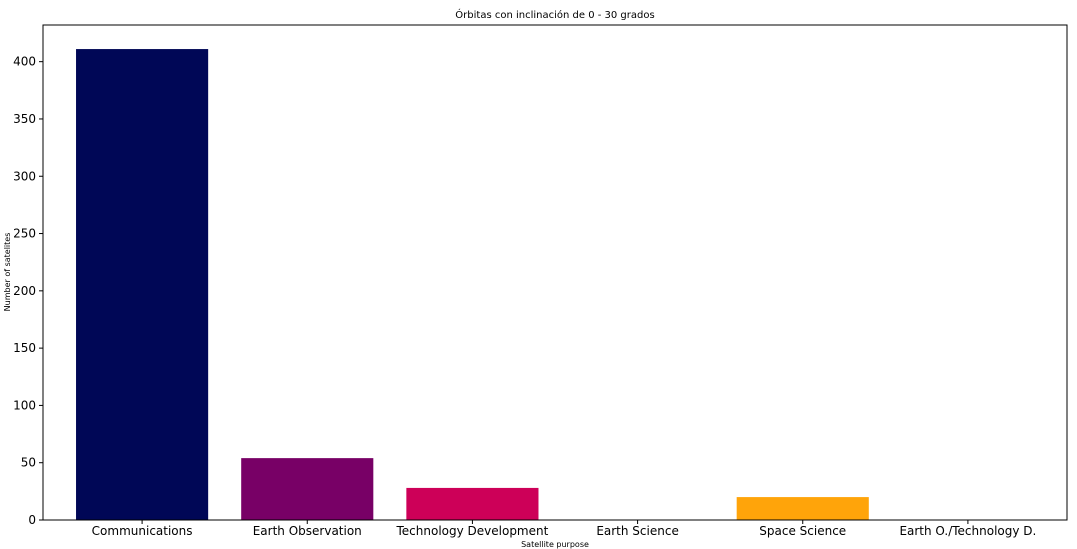 This screenshot has width=1077, height=549. I want to click on y-tick-label: 0, so click(32, 520).